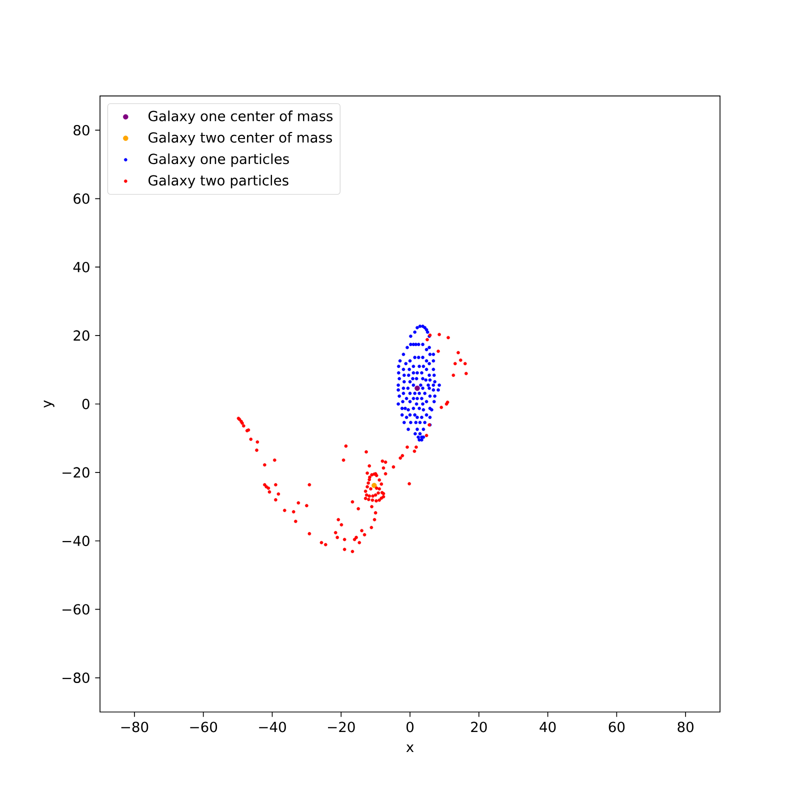 The image size is (800, 800). I want to click on x-axis-title: x, so click(410, 748).